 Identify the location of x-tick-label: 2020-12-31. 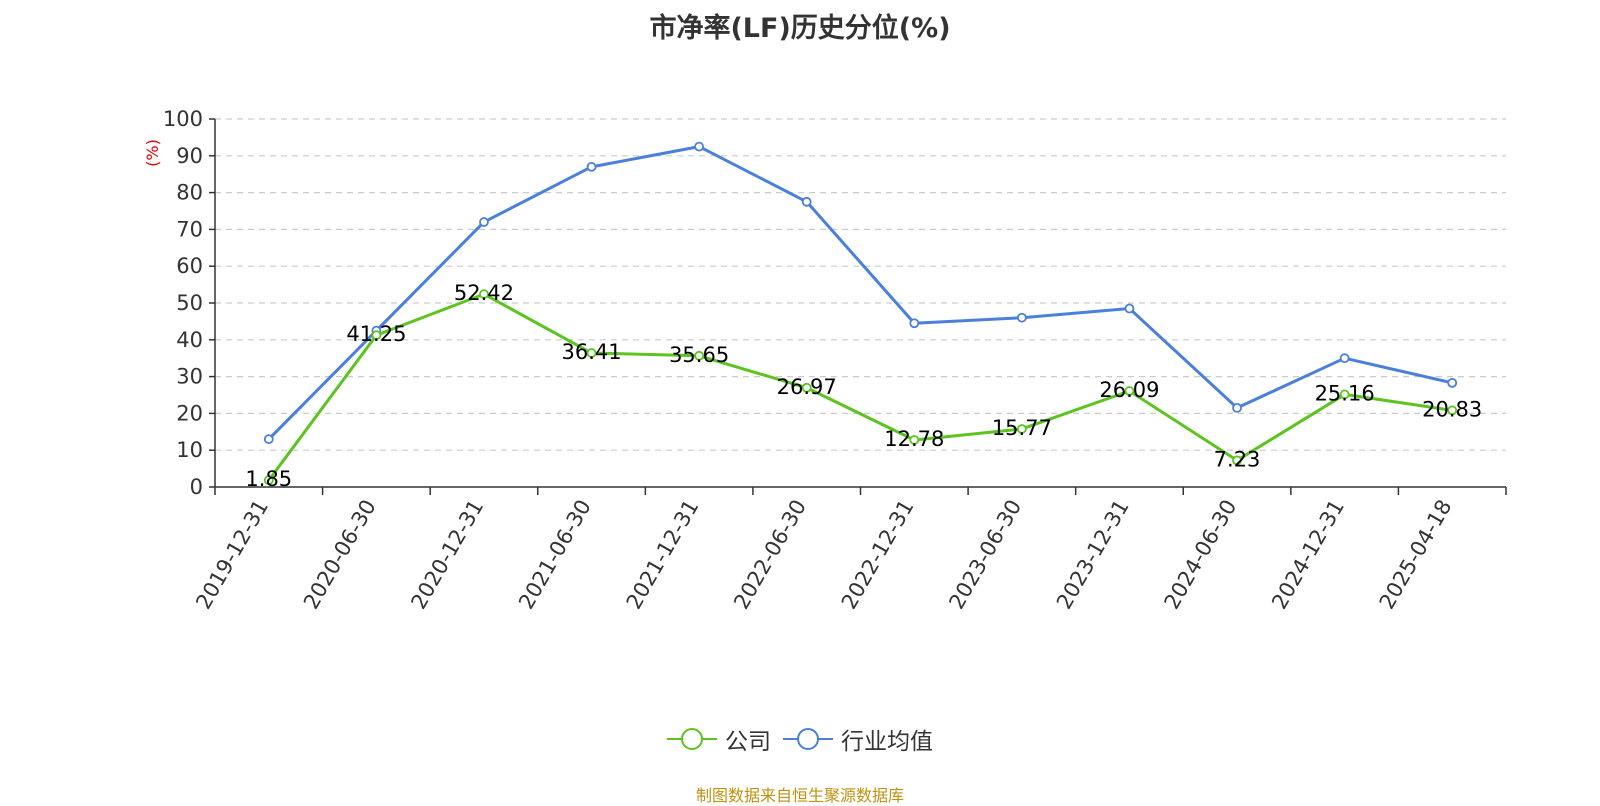
(447, 555).